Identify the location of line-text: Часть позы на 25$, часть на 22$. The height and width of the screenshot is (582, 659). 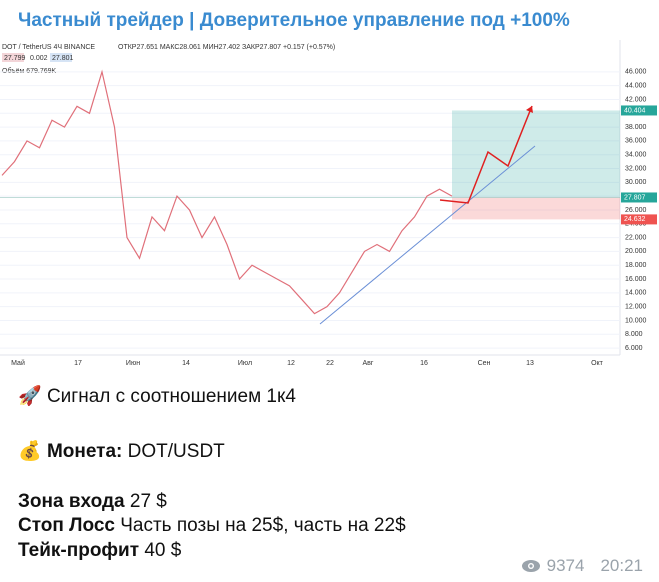
(263, 525).